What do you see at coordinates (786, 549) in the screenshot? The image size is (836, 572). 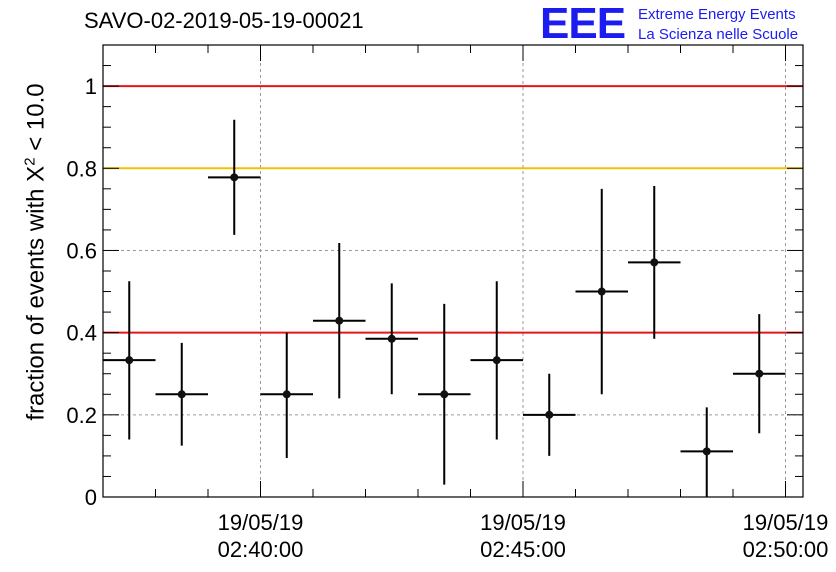 I see `x-tick-time-label: 02:50:00` at bounding box center [786, 549].